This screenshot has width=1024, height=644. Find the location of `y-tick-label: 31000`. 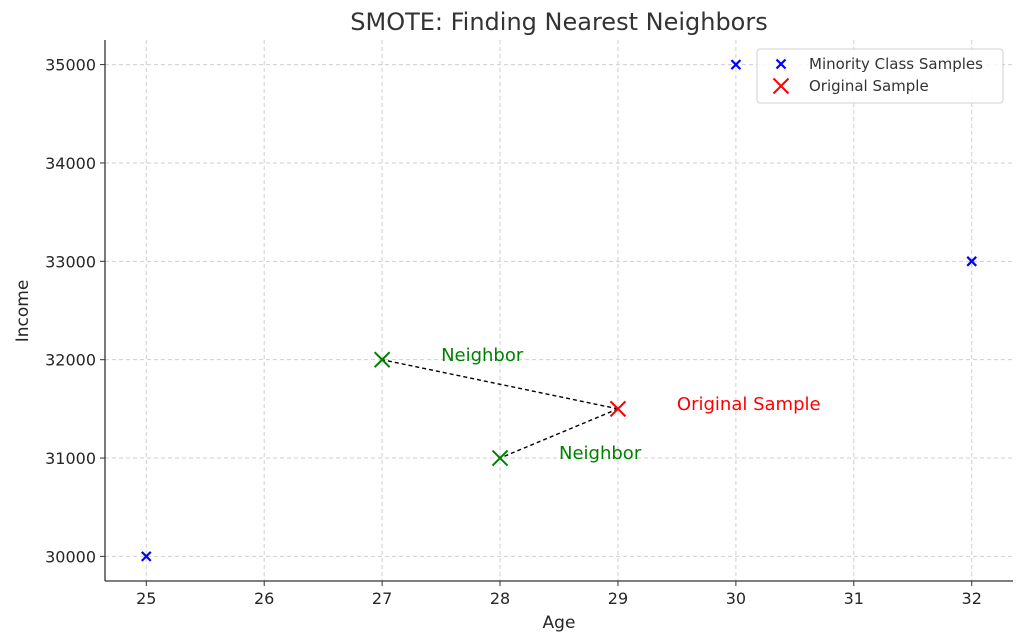

y-tick-label: 31000 is located at coordinates (70, 458).